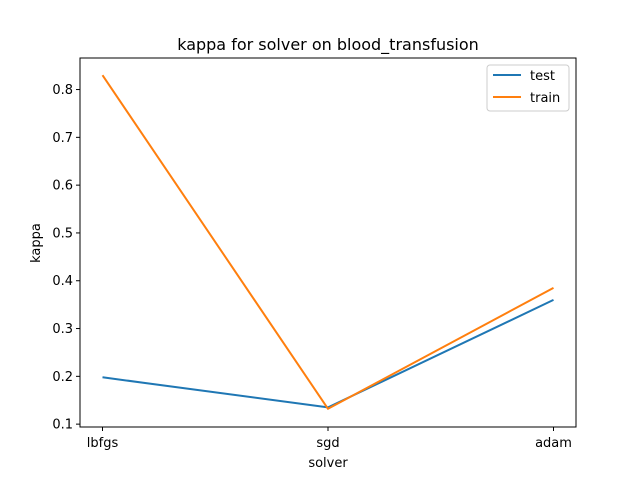 This screenshot has height=485, width=640. Describe the element at coordinates (62, 233) in the screenshot. I see `y-tick-label: 0.5` at that location.